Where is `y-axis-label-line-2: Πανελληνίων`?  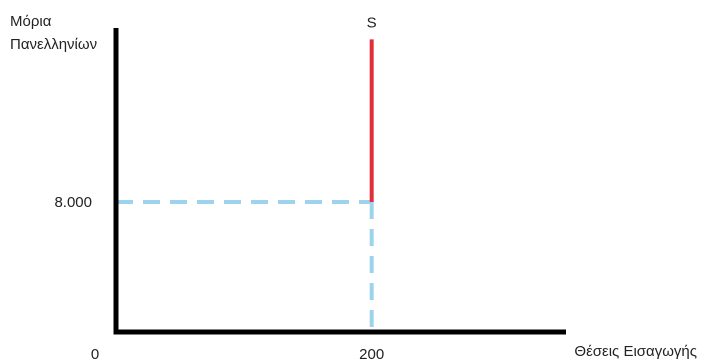
y-axis-label-line-2: Πανελληνίων is located at coordinates (53, 44).